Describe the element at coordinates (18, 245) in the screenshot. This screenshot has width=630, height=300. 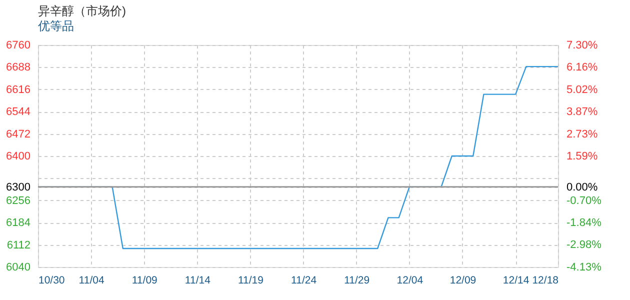
I see `y-tick-label: 6112` at that location.